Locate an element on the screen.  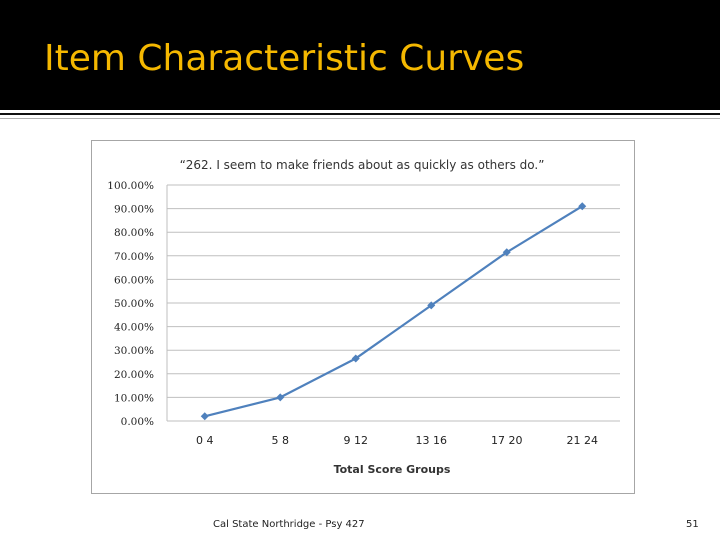
x-tick-label: 13 16 is located at coordinates (432, 440).